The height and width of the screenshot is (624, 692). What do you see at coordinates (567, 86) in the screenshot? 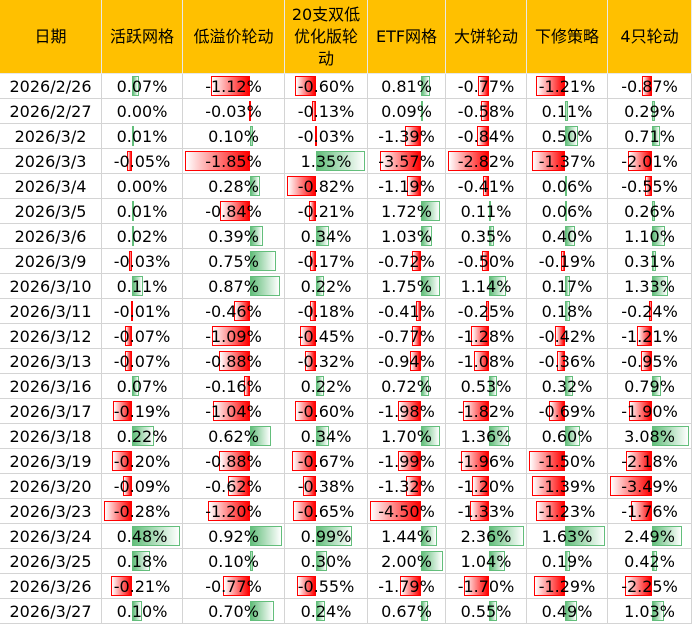
I see `value-cell: -1.21%` at bounding box center [567, 86].